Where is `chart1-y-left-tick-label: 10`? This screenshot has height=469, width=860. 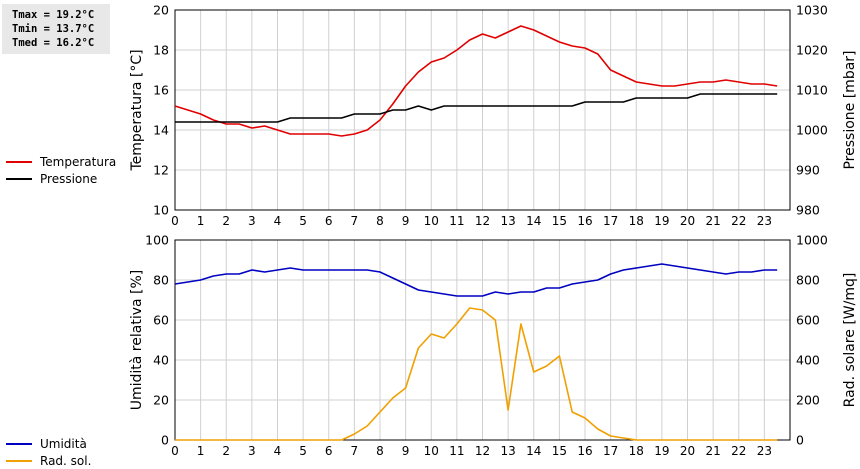
chart1-y-left-tick-label: 10 is located at coordinates (161, 210).